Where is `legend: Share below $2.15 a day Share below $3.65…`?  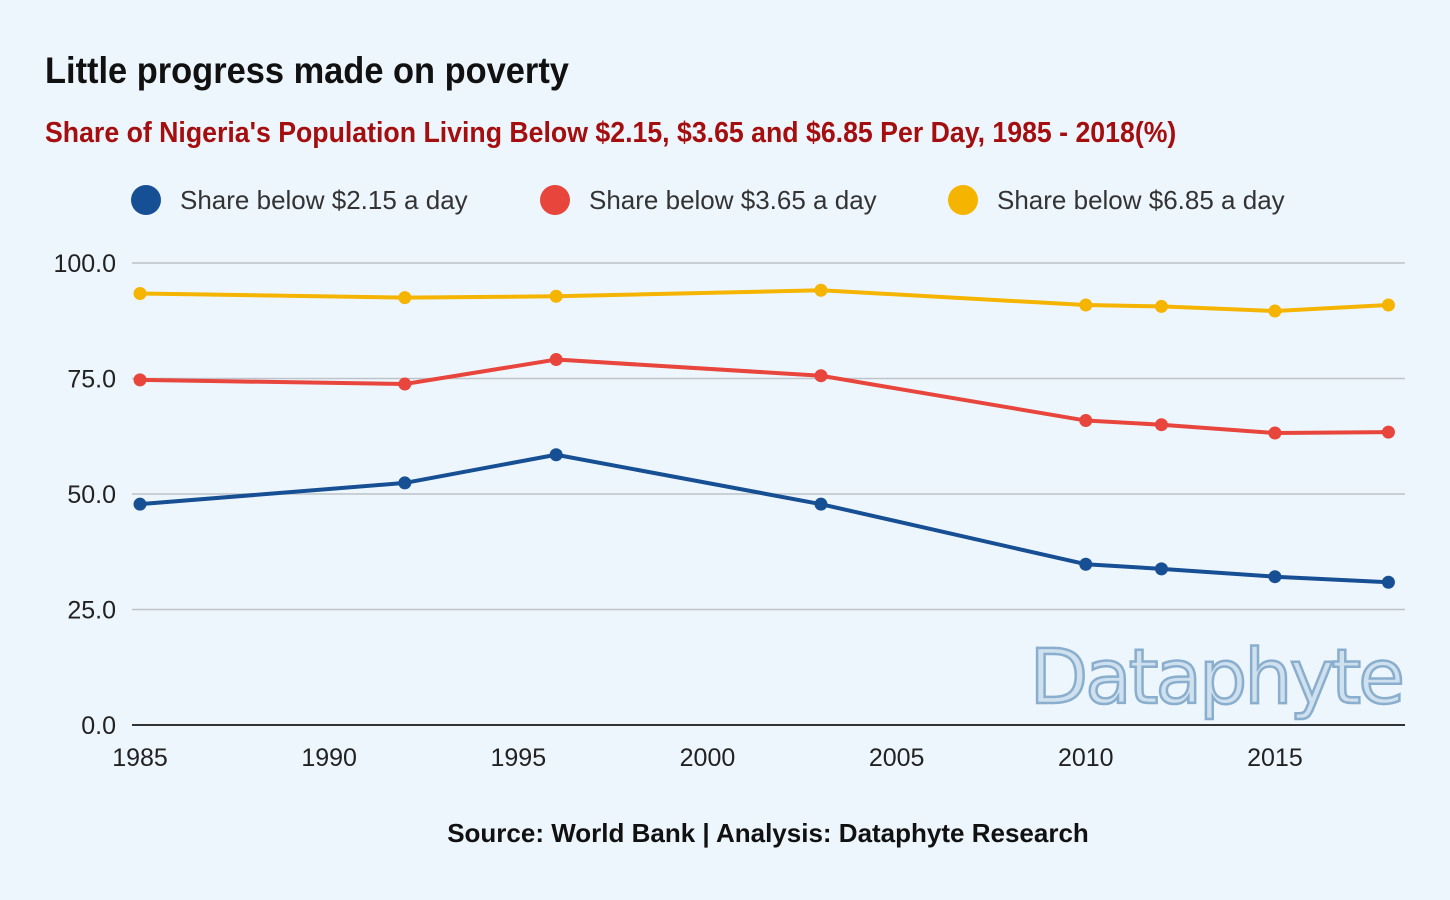 legend: Share below $2.15 a day Share below $3.65… is located at coordinates (708, 200).